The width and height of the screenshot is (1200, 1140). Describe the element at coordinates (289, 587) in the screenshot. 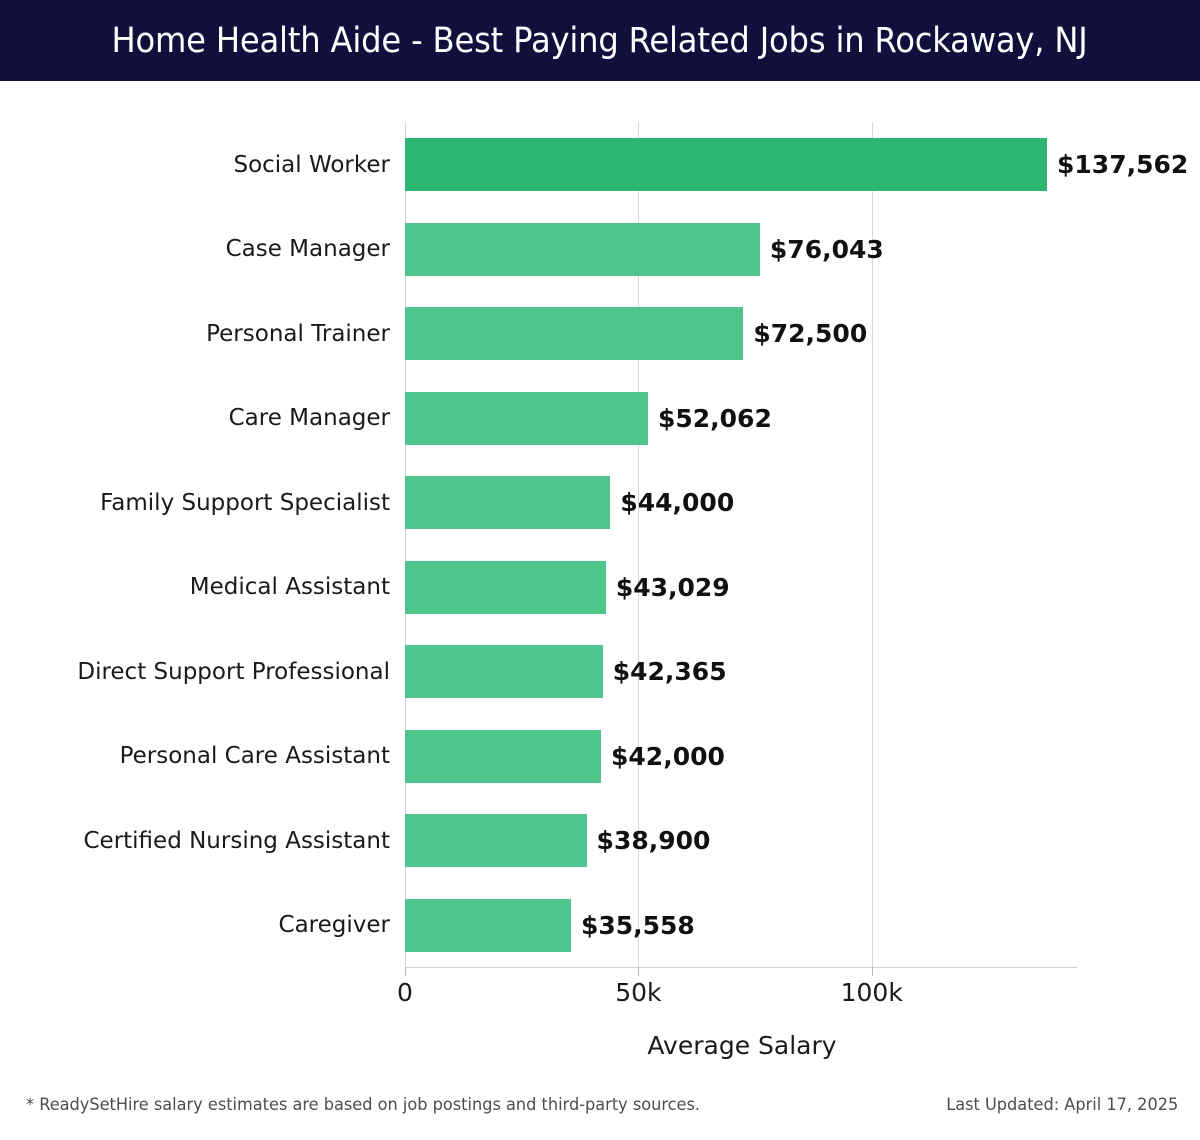

I see `y-axis-category-label: Medical Assistant` at that location.